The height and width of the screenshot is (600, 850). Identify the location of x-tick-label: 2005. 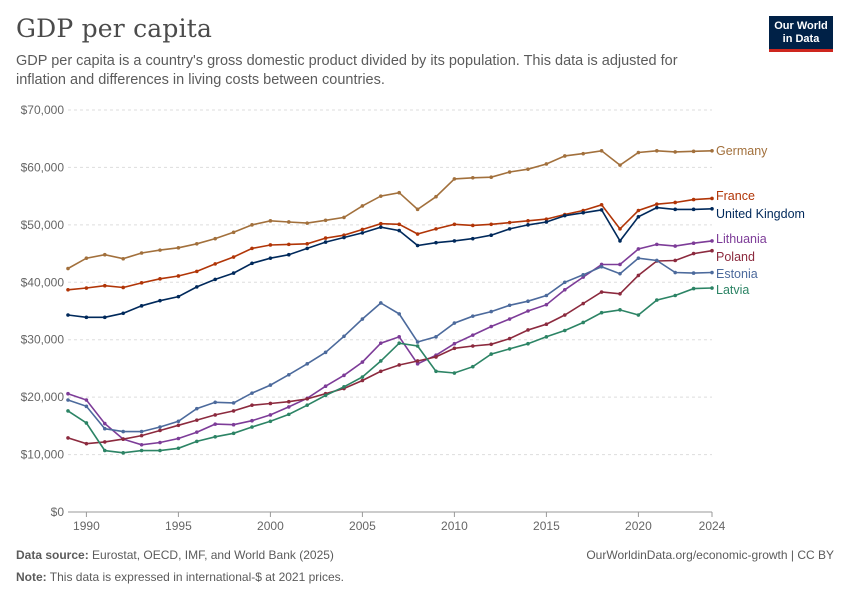
(362, 526).